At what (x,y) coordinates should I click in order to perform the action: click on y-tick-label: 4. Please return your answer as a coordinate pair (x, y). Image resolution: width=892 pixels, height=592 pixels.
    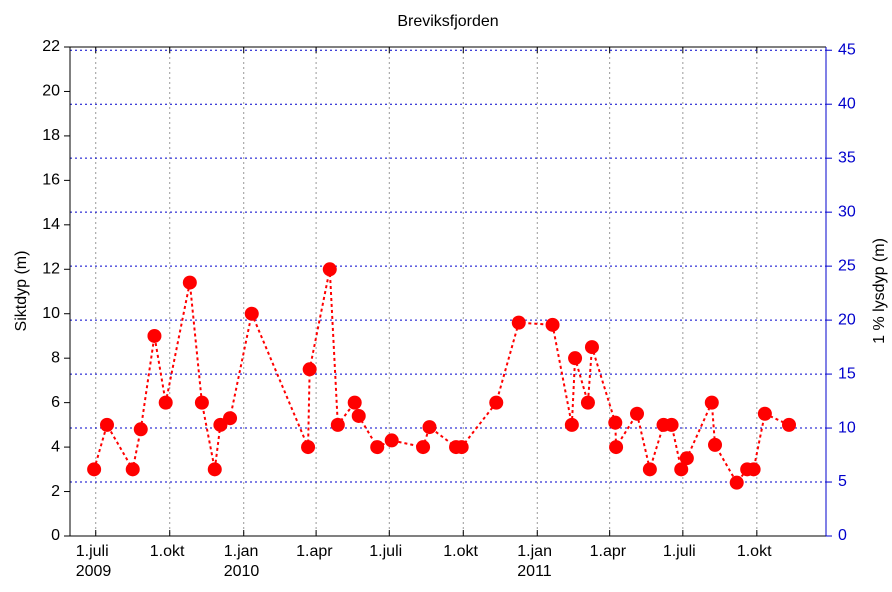
    Looking at the image, I should click on (55, 446).